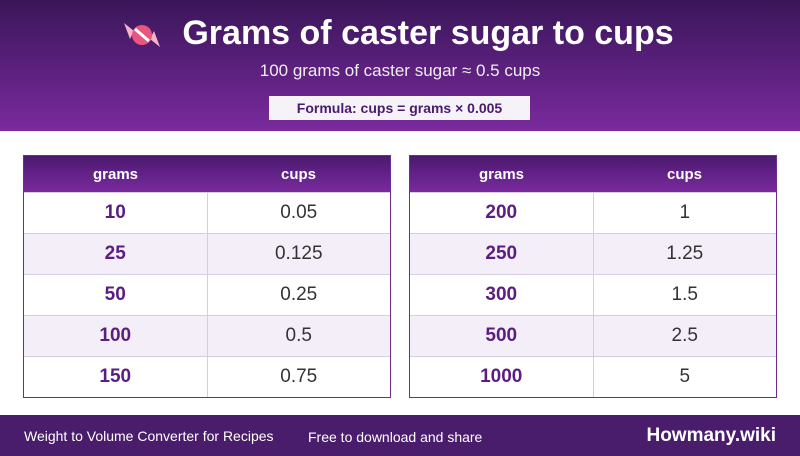 This screenshot has width=800, height=456. Describe the element at coordinates (684, 335) in the screenshot. I see `cell: 2.5` at that location.